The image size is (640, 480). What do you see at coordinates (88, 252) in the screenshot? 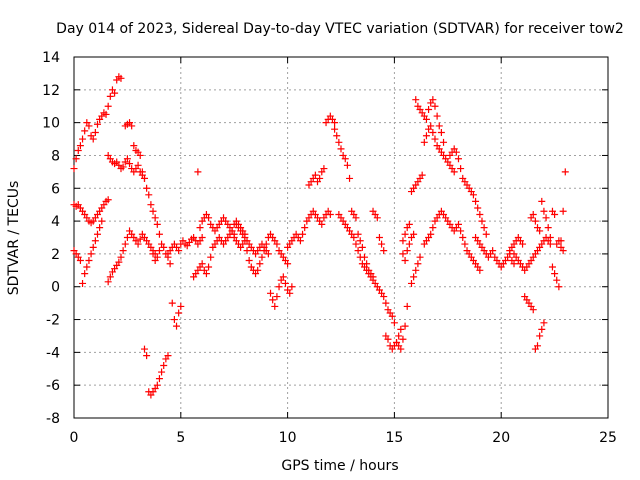
I see `series-arc-c` at bounding box center [88, 252].